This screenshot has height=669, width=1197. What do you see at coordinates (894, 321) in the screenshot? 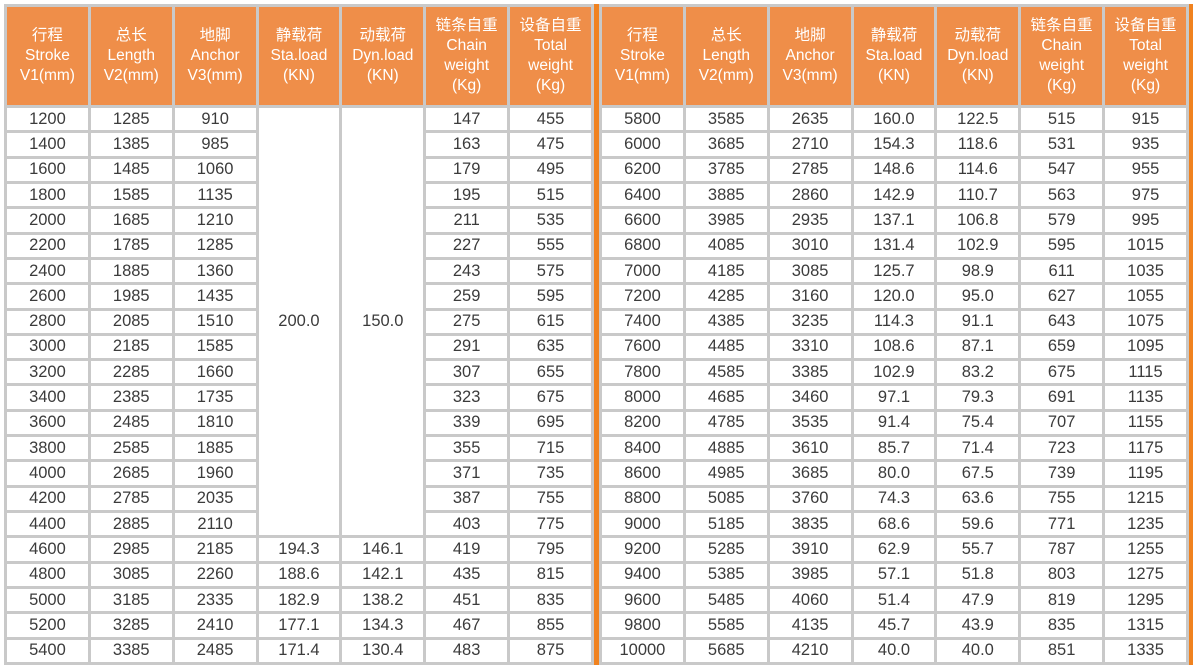
I see `data-cell: 114.3` at bounding box center [894, 321].